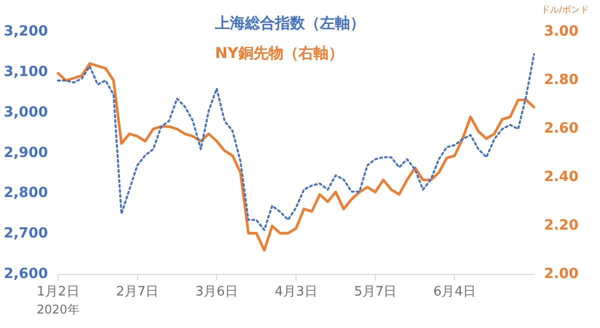 This screenshot has height=328, width=600. I want to click on y-tick-label: 2,800, so click(26, 193).